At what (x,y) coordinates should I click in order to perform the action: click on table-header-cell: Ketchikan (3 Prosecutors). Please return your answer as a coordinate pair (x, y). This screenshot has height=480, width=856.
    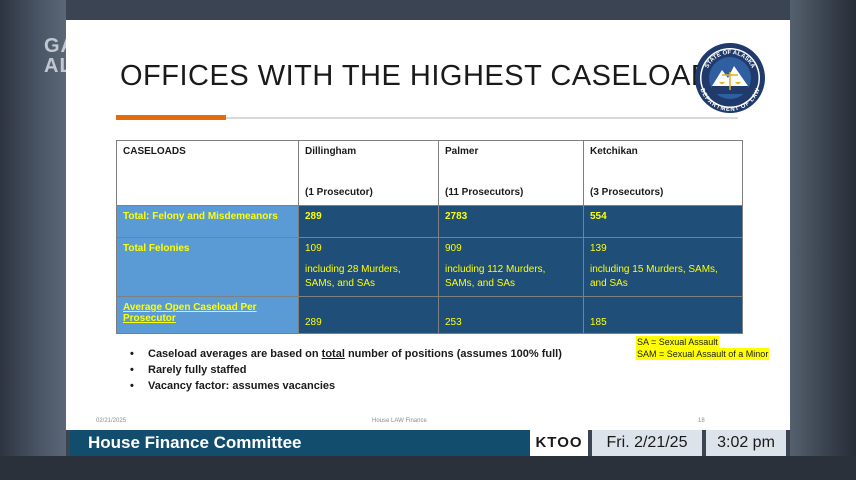
    Looking at the image, I should click on (663, 173).